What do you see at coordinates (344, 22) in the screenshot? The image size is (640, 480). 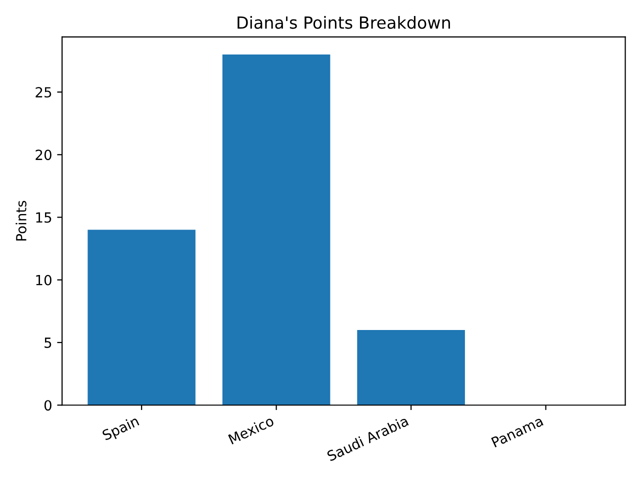 I see `chart-title: Diana's Points Breakdown` at bounding box center [344, 22].